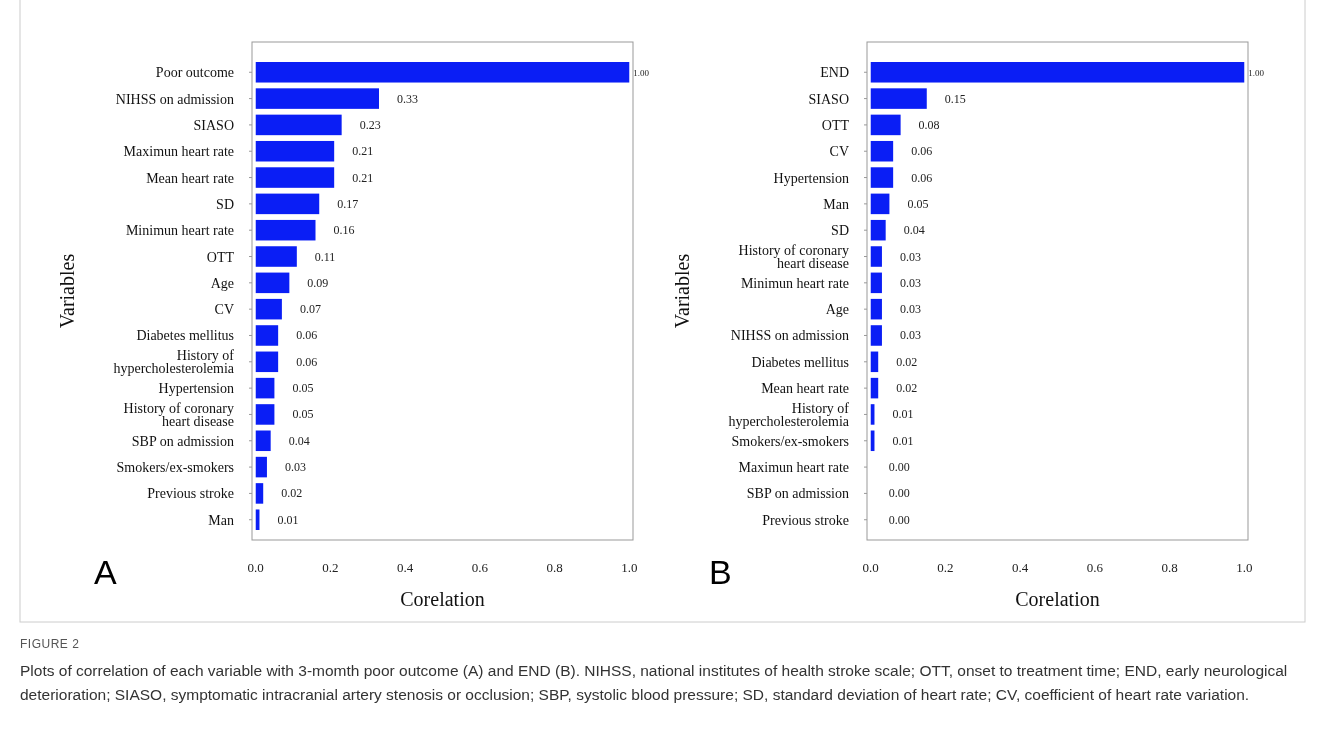  Describe the element at coordinates (720, 572) in the screenshot. I see `text: B` at that location.